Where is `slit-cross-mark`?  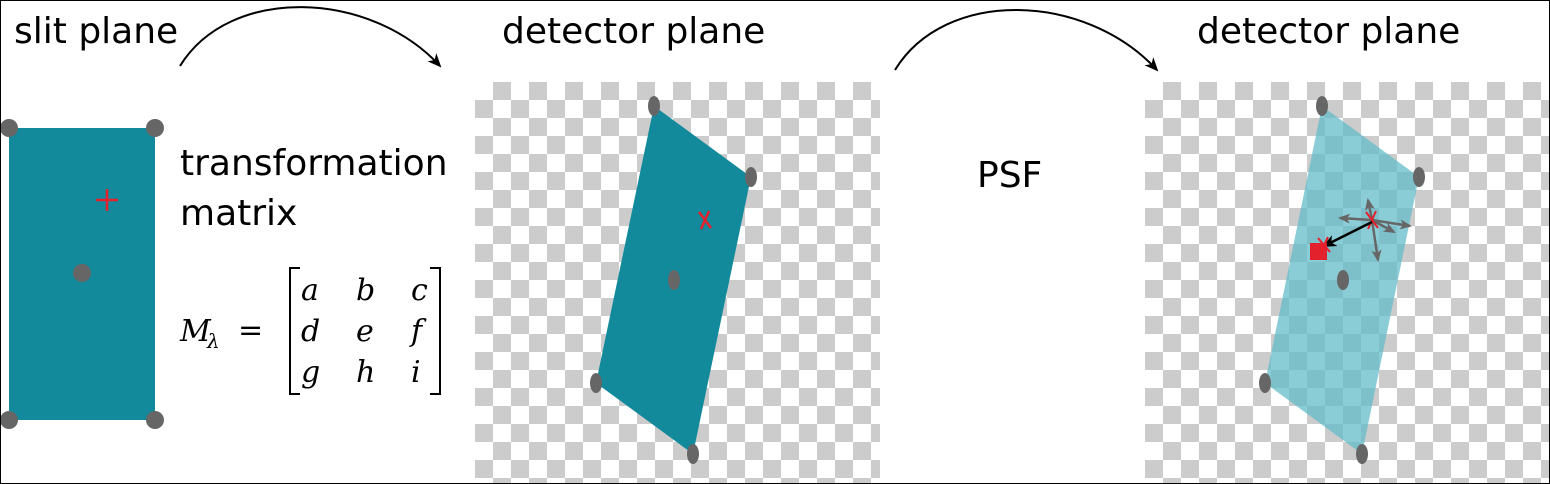
slit-cross-mark is located at coordinates (107, 200).